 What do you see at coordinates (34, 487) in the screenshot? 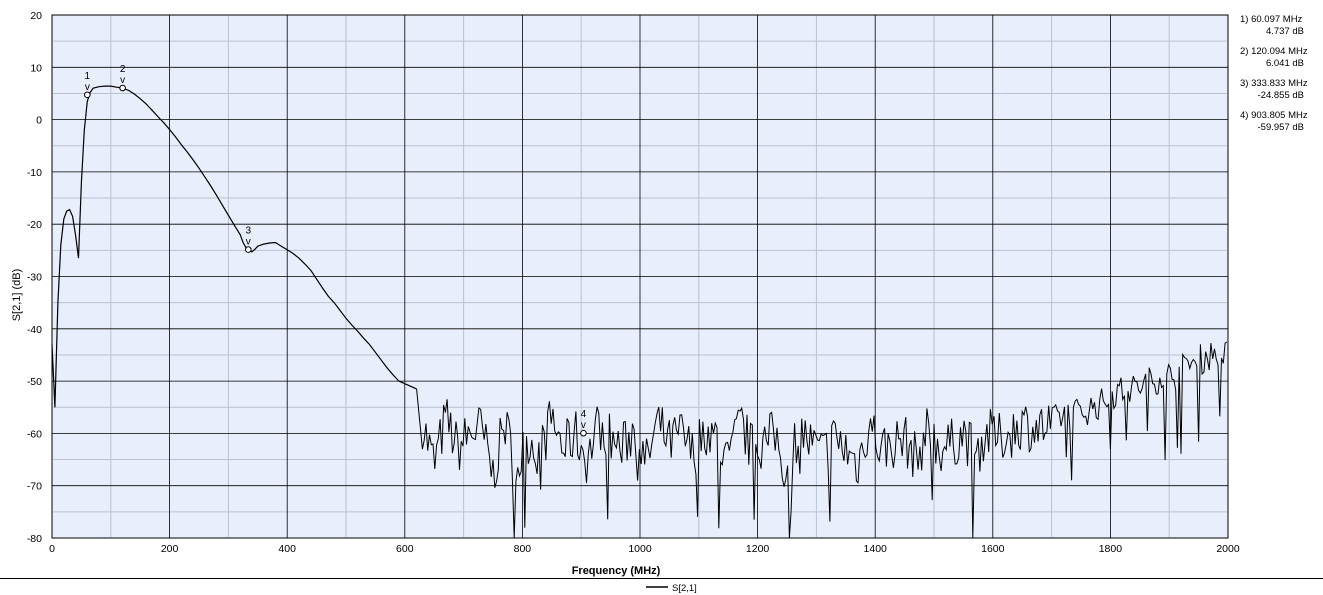
I see `y-tick-label: -70` at bounding box center [34, 487].